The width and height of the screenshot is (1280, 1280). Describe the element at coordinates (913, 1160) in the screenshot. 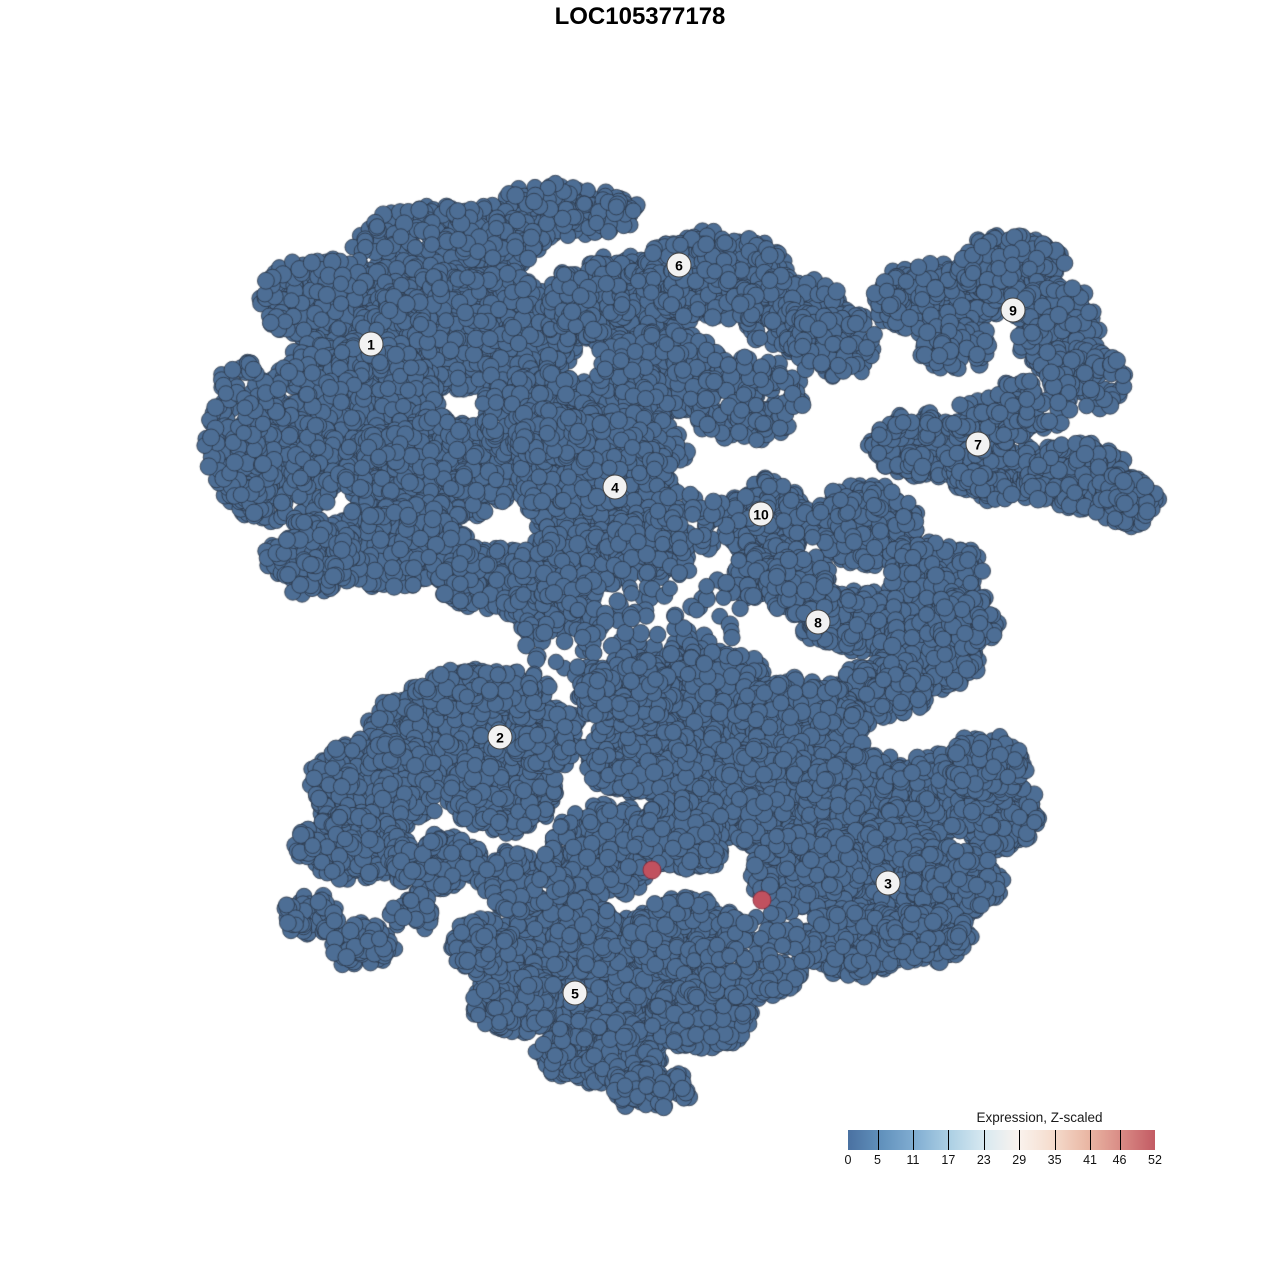

I see `legend-tick-label-11: 11` at that location.